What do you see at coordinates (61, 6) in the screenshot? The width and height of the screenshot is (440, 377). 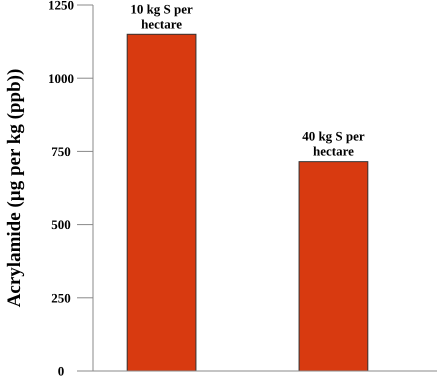 I see `y-tick-label: 1250` at bounding box center [61, 6].